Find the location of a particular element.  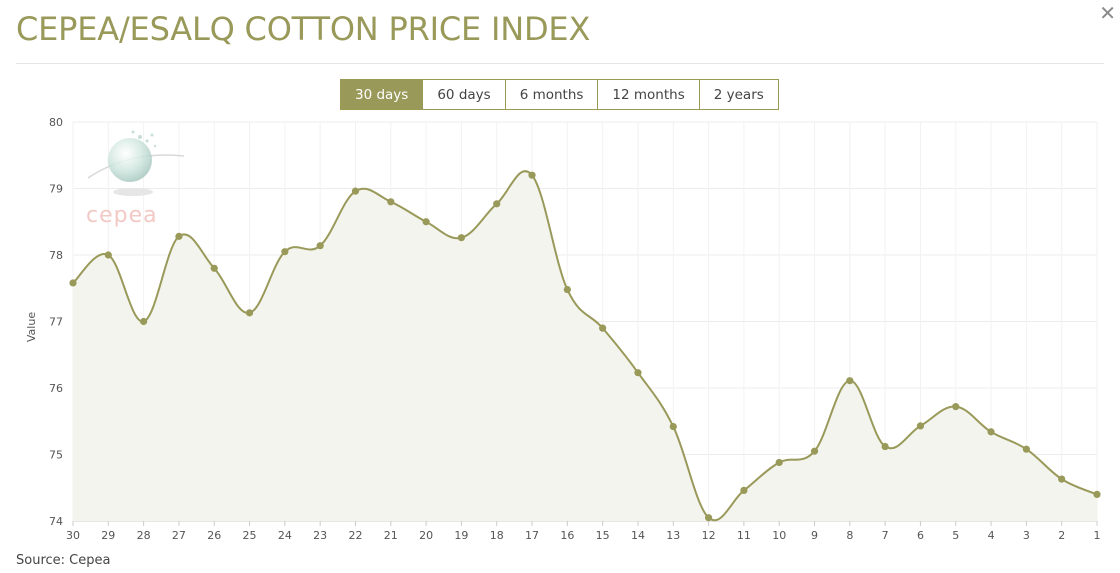

x-tick-label: 6 is located at coordinates (920, 535).